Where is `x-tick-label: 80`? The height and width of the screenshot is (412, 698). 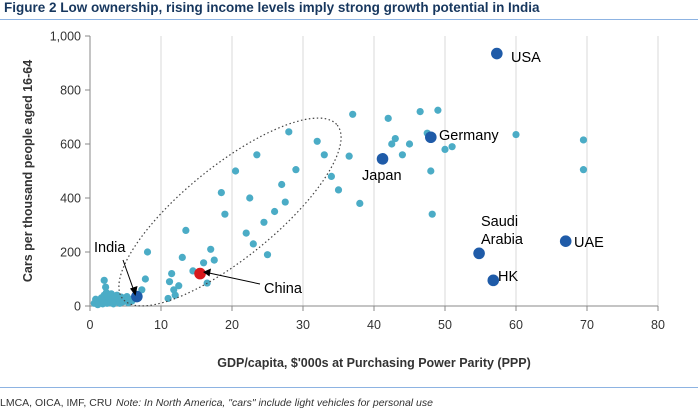
x-tick-label: 80 is located at coordinates (658, 325).